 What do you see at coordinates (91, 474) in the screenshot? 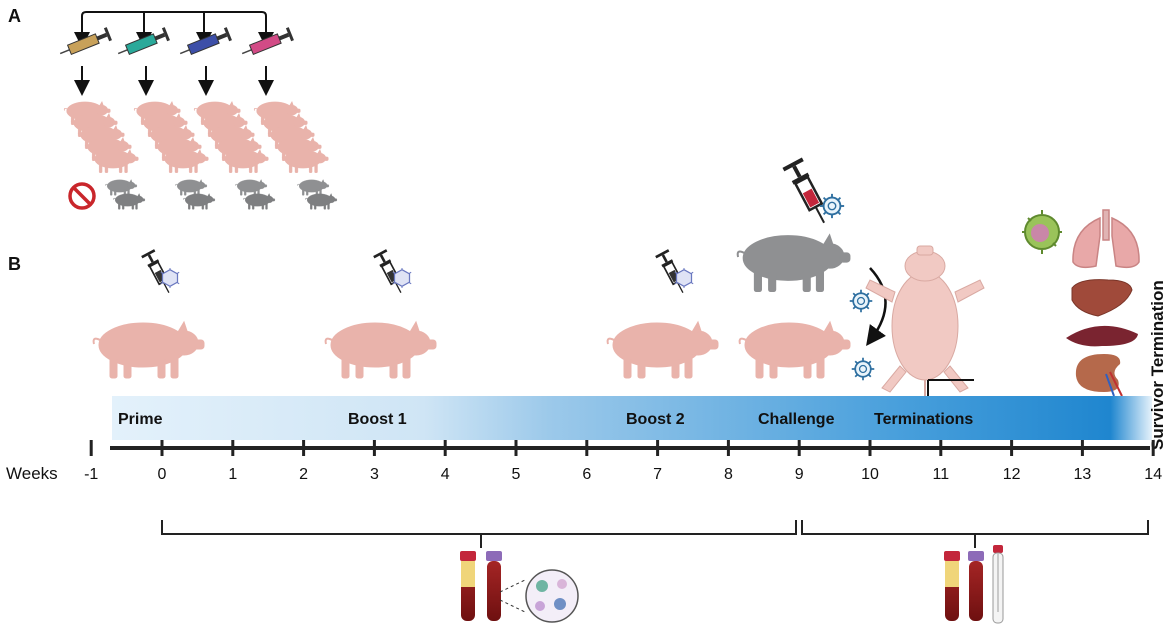
I see `week-tick-label: -1` at bounding box center [91, 474].